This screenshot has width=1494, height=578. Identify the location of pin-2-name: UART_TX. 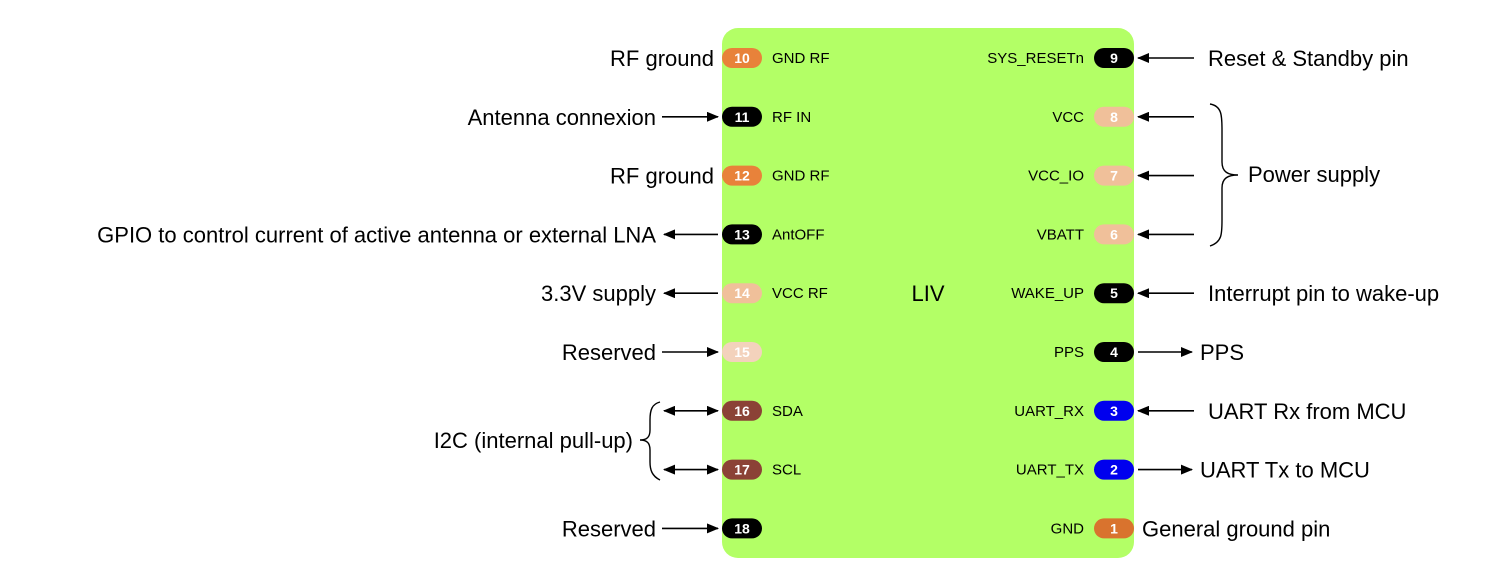
(1050, 470).